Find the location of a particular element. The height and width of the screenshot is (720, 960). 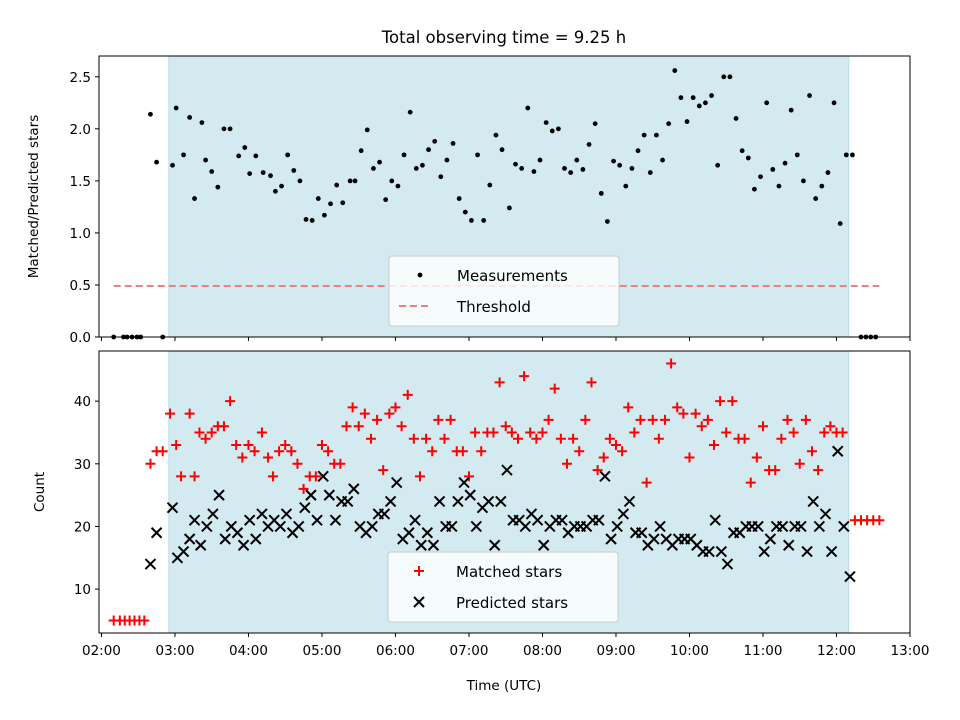

x-tick-label: 03:00 is located at coordinates (175, 651).